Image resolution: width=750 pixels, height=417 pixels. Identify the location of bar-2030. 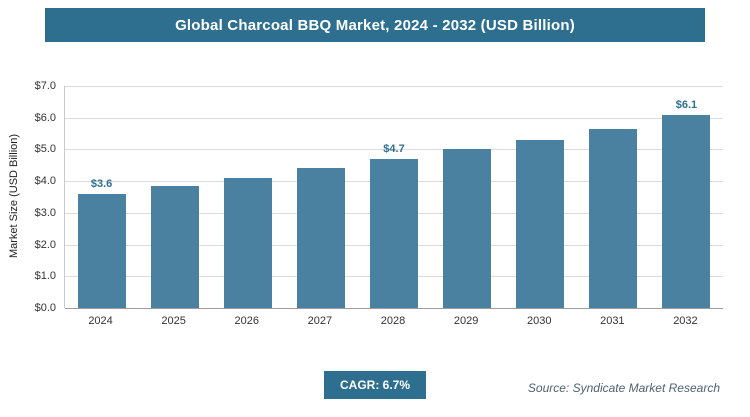
(540, 223).